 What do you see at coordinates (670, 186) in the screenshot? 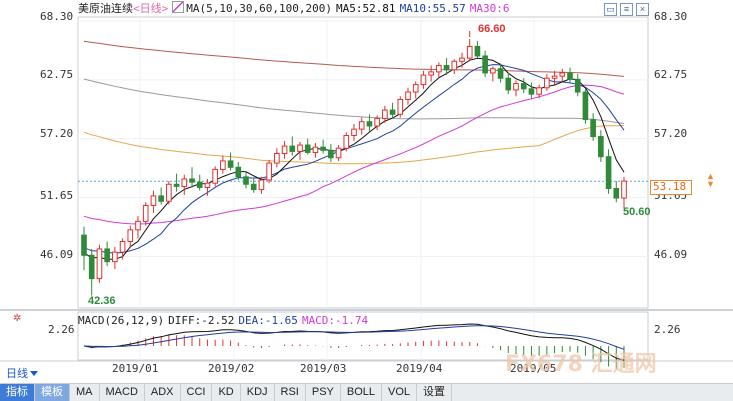
I see `current-price-value: 53.18` at bounding box center [670, 186].